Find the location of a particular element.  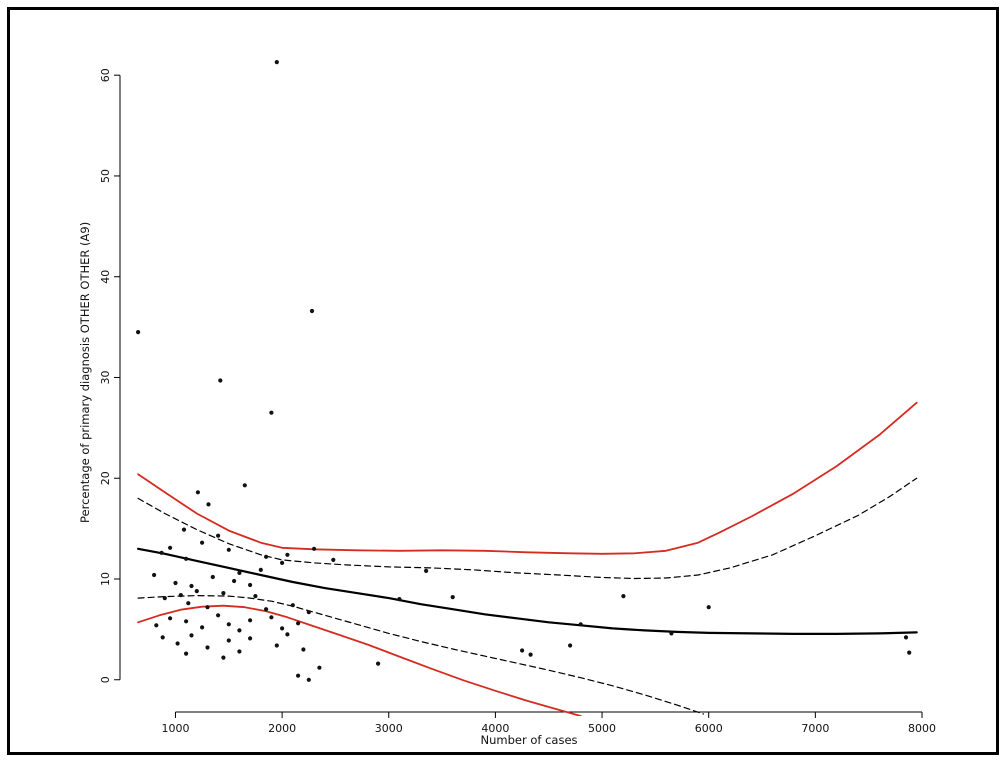

x-tick-label: 2000 is located at coordinates (282, 728).